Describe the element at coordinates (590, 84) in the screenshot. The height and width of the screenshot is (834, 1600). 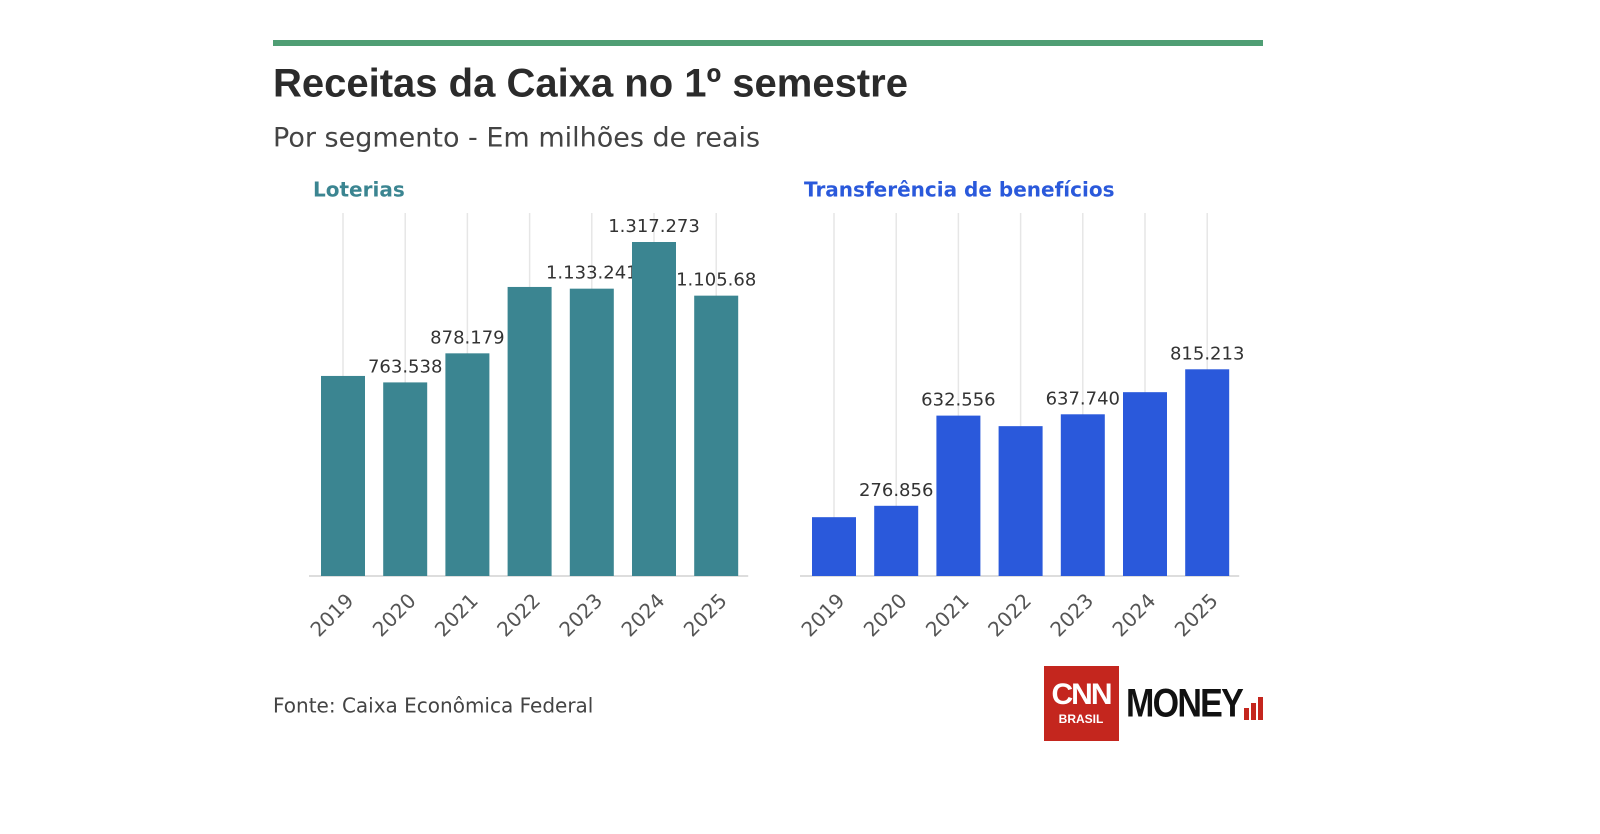
I see `page-title: Receitas da Caixa no 1º semestre` at that location.